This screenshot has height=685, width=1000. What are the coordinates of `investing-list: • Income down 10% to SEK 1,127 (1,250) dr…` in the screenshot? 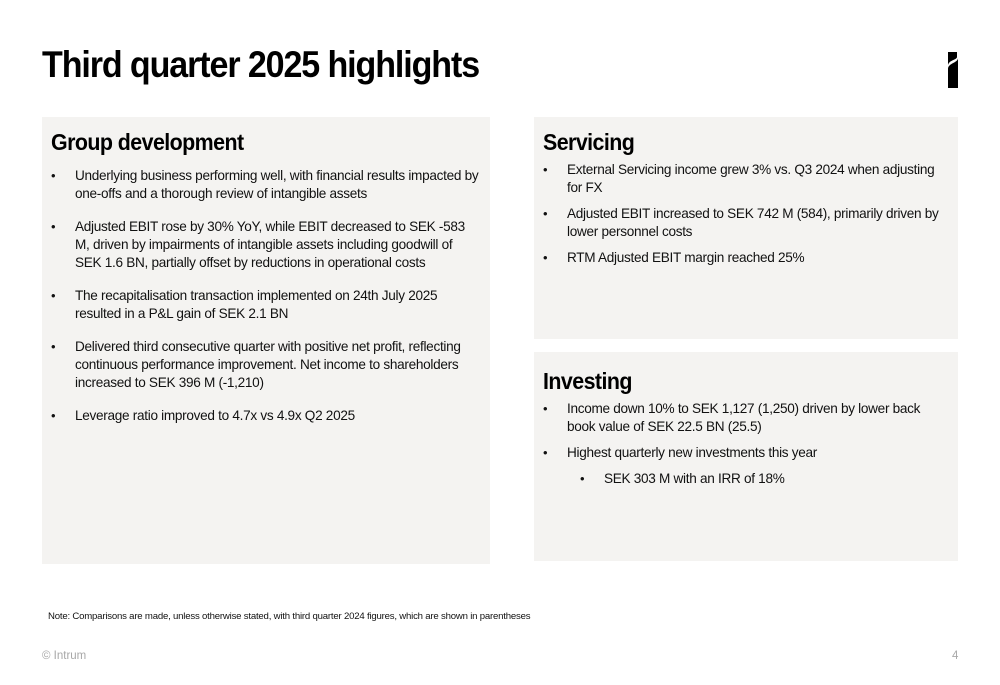 It's located at (745, 444).